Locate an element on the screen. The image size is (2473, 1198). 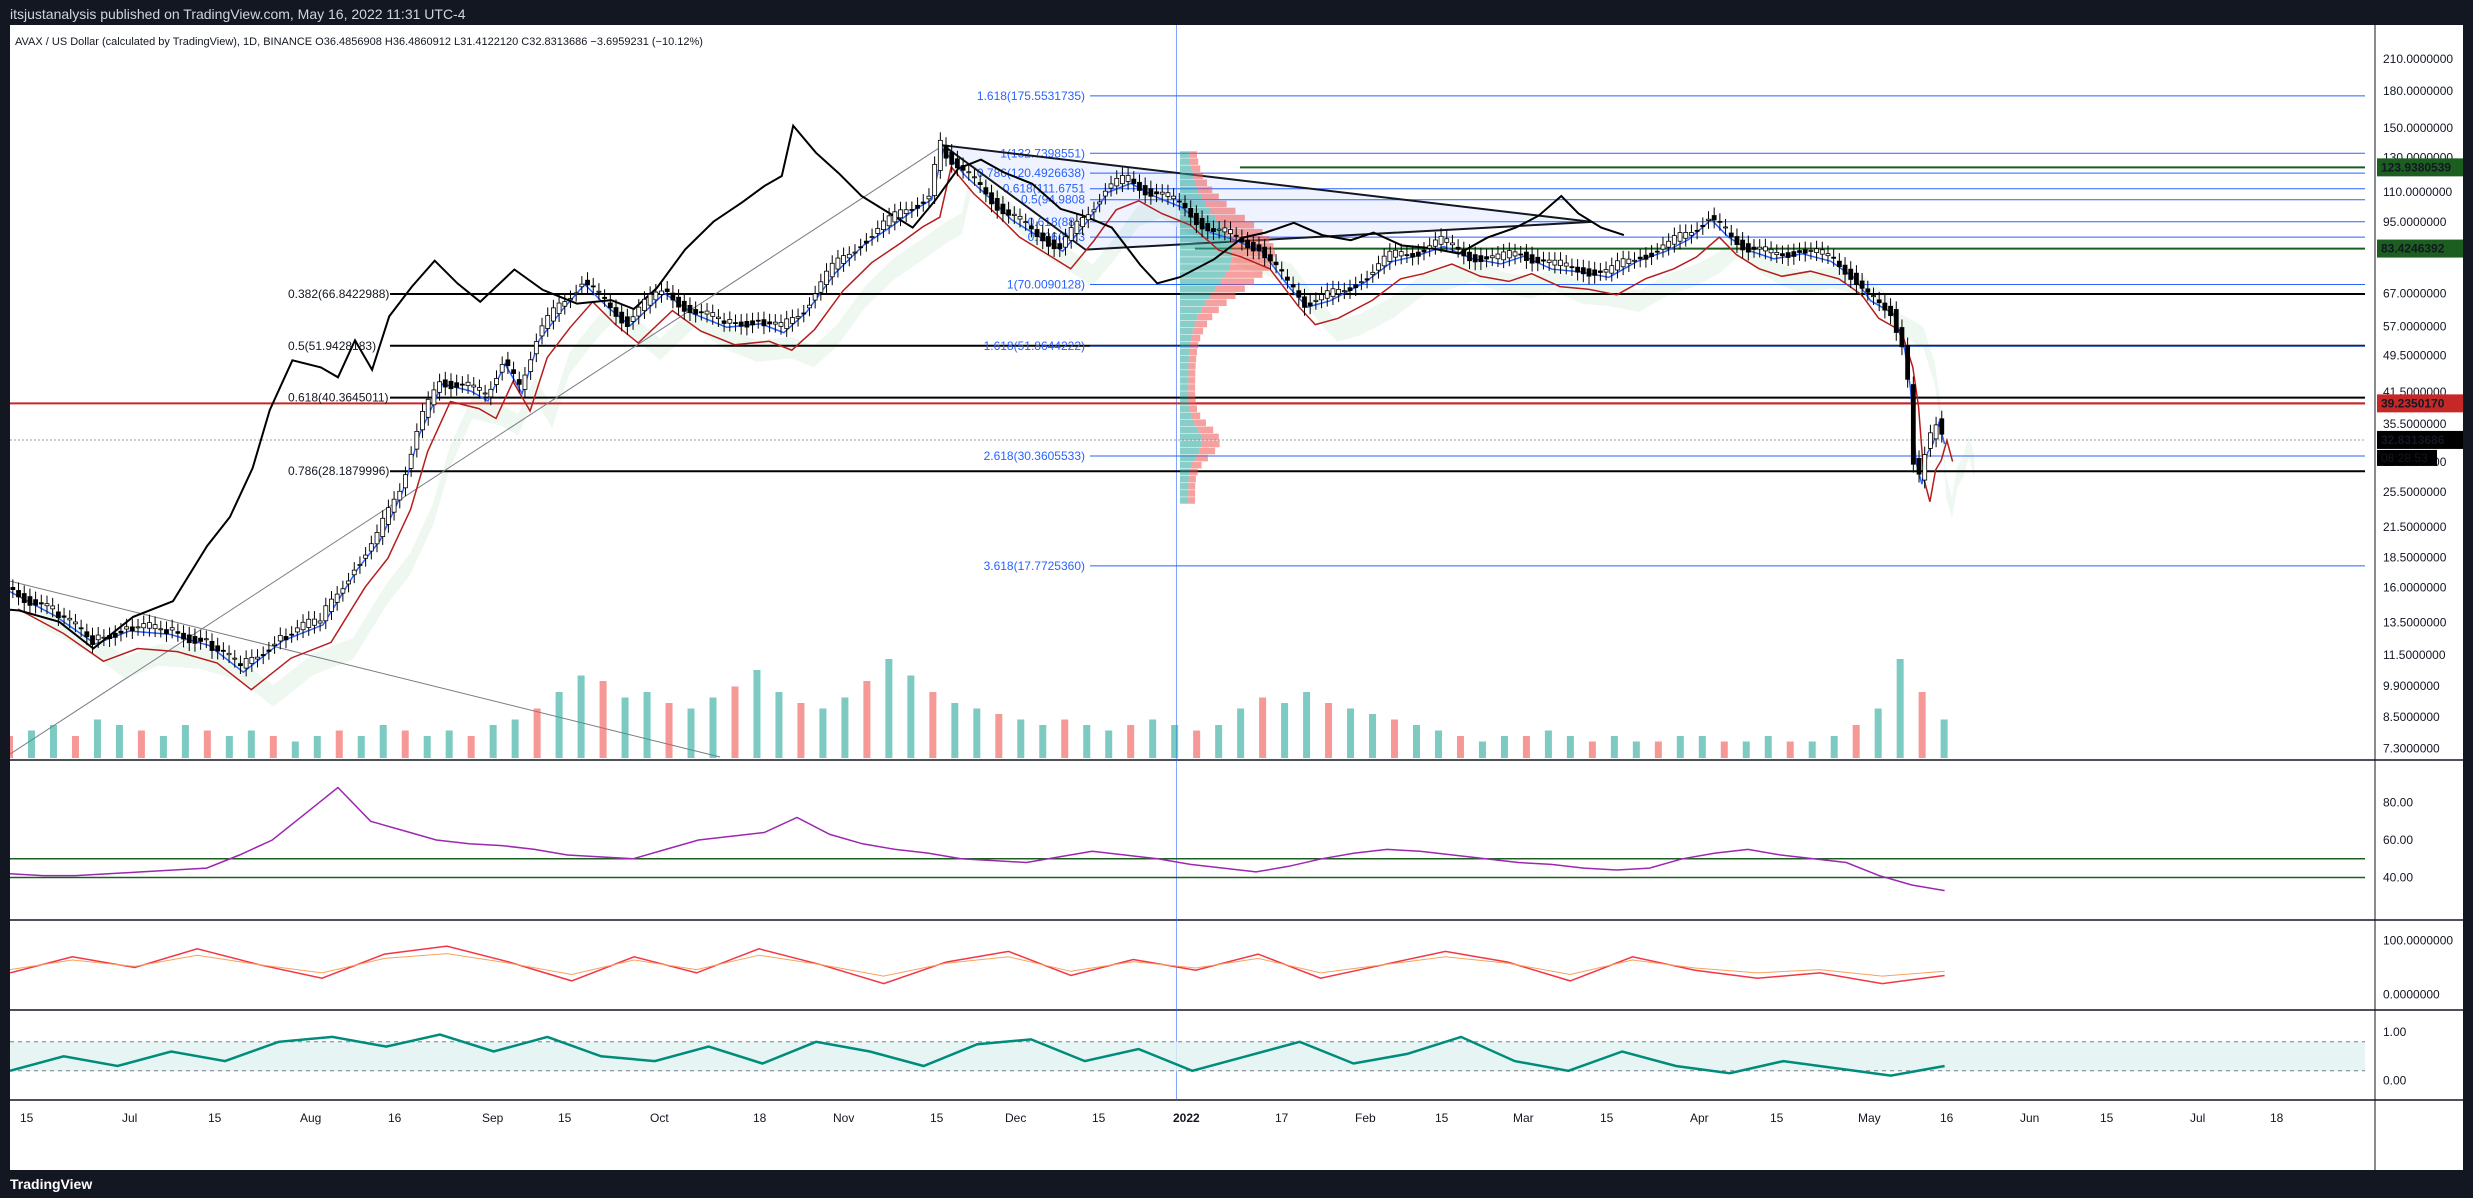
price-axis-label: 11.5000000 is located at coordinates (2414, 655).